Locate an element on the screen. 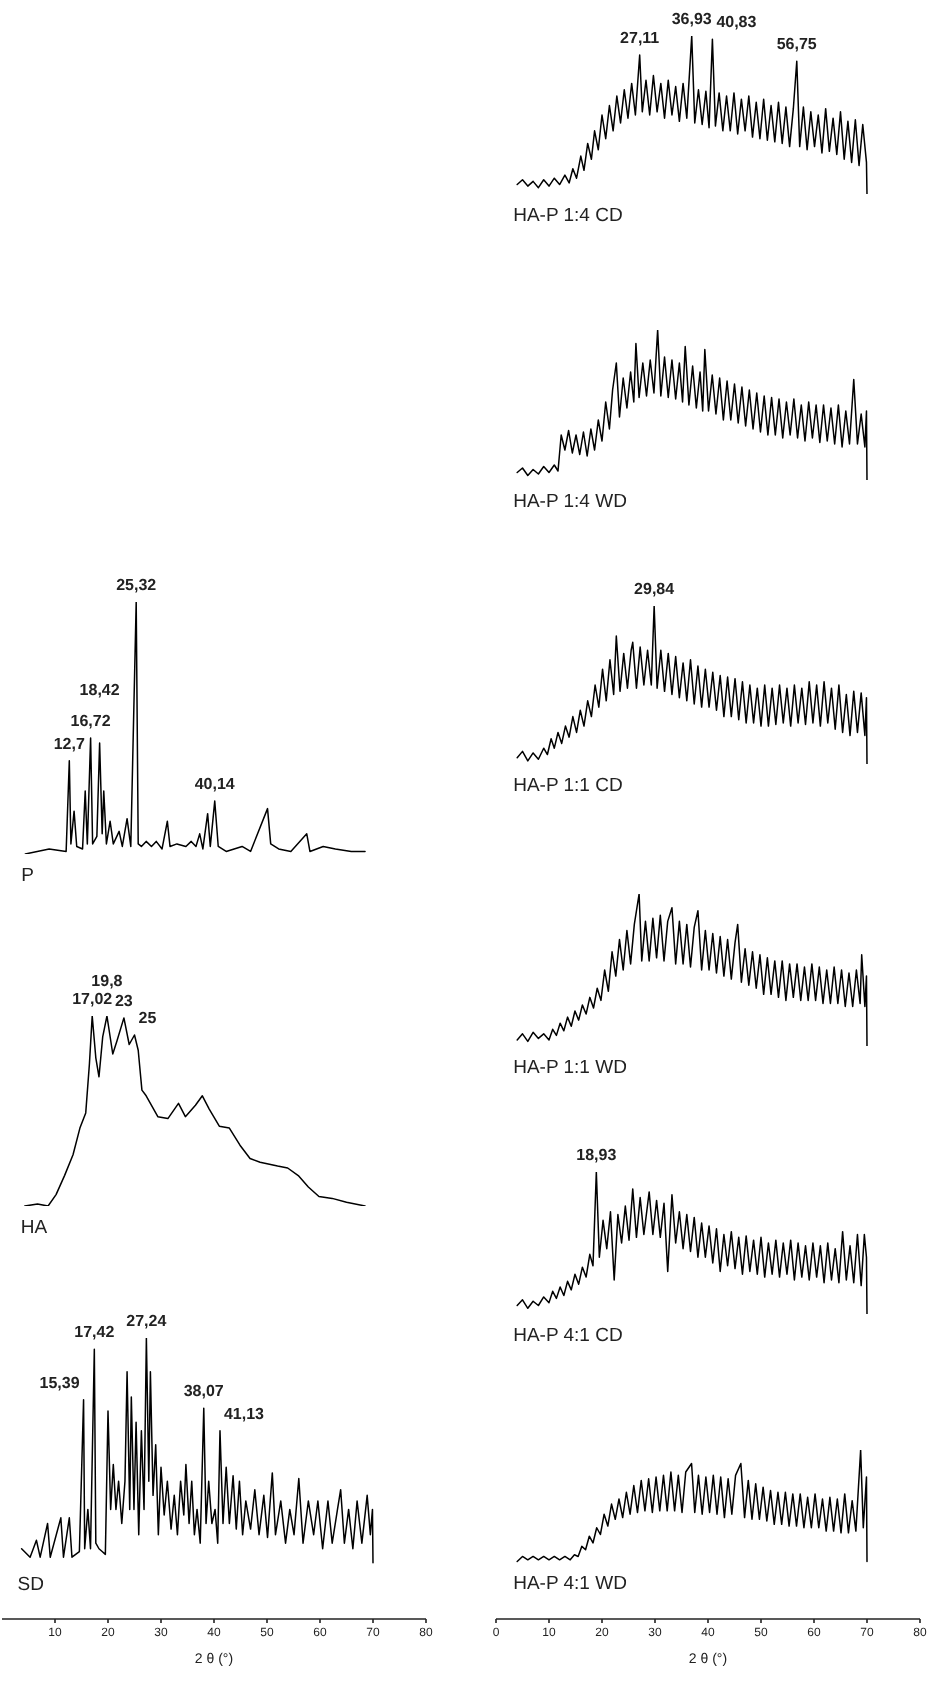 Image resolution: width=936 pixels, height=1682 pixels. series-label: HA is located at coordinates (34, 1228).